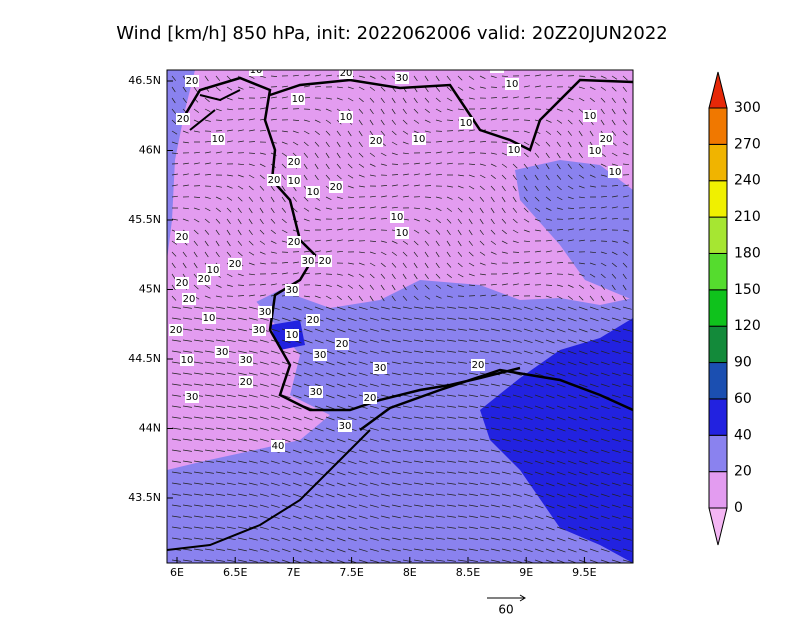  What do you see at coordinates (451, 115) in the screenshot?
I see `border` at bounding box center [451, 115].